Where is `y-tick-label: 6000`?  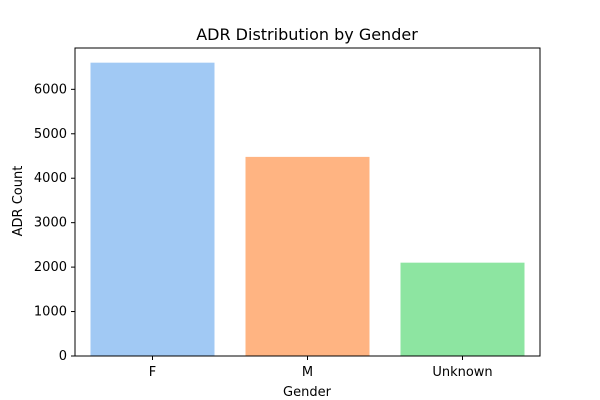
y-tick-label: 6000 is located at coordinates (50, 89).